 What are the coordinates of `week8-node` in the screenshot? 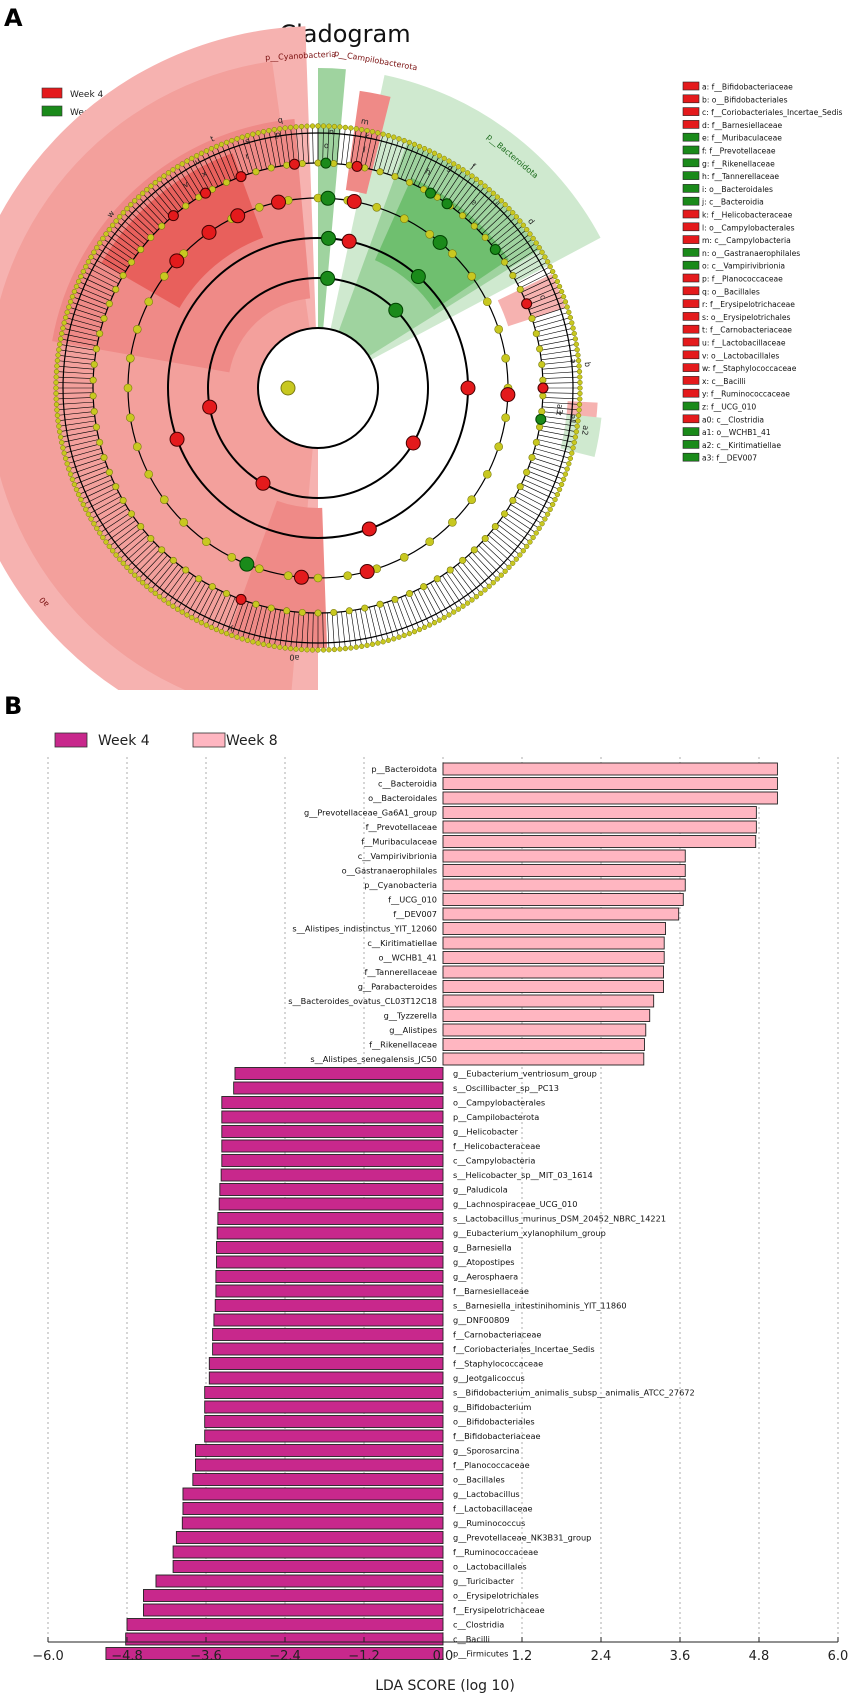 It's located at (396, 310).